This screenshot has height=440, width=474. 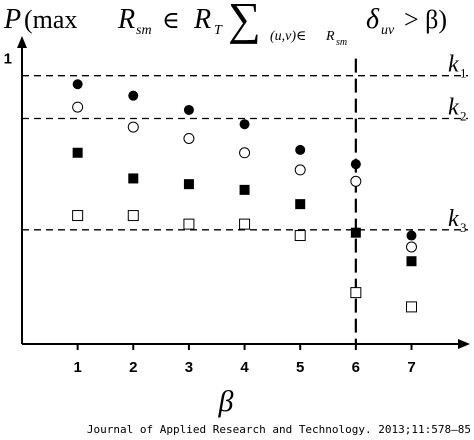 I want to click on threshold-label-subscript: 1, so click(x=463, y=73).